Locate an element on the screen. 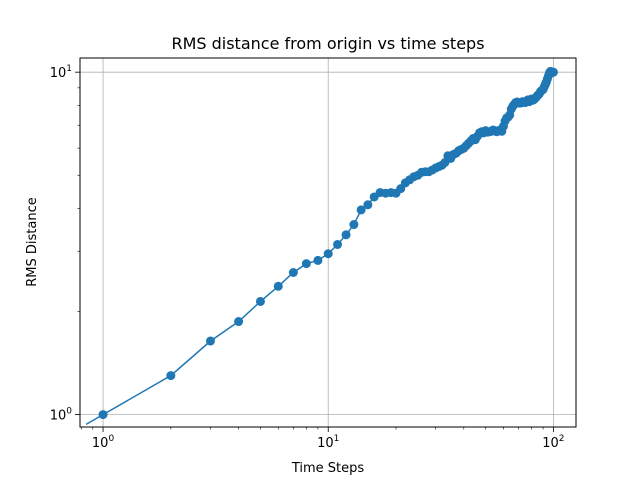 Image resolution: width=640 pixels, height=480 pixels. x-axis-label: Time Steps is located at coordinates (328, 468).